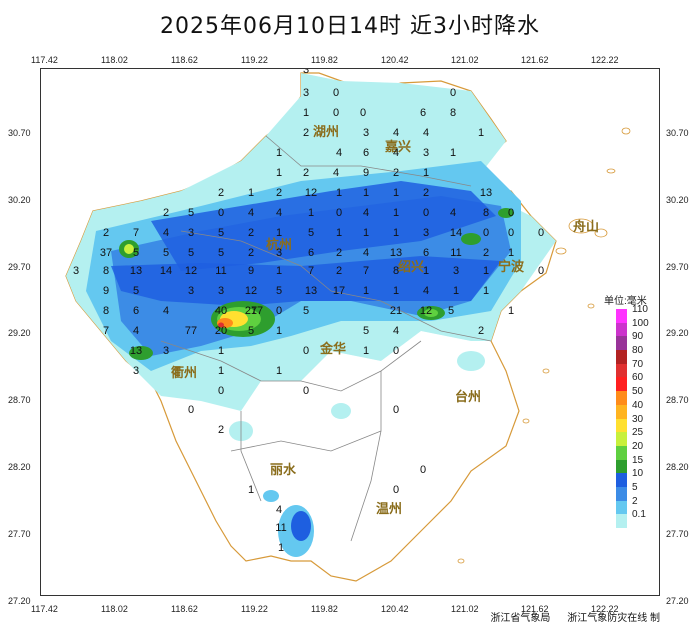 This screenshot has height=630, width=700. What do you see at coordinates (19, 467) in the screenshot?
I see `latitude-tick: 28.20` at bounding box center [19, 467].